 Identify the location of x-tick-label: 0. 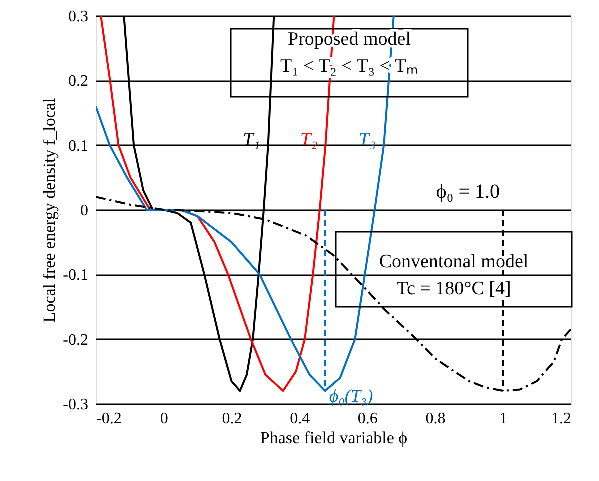
(164, 419).